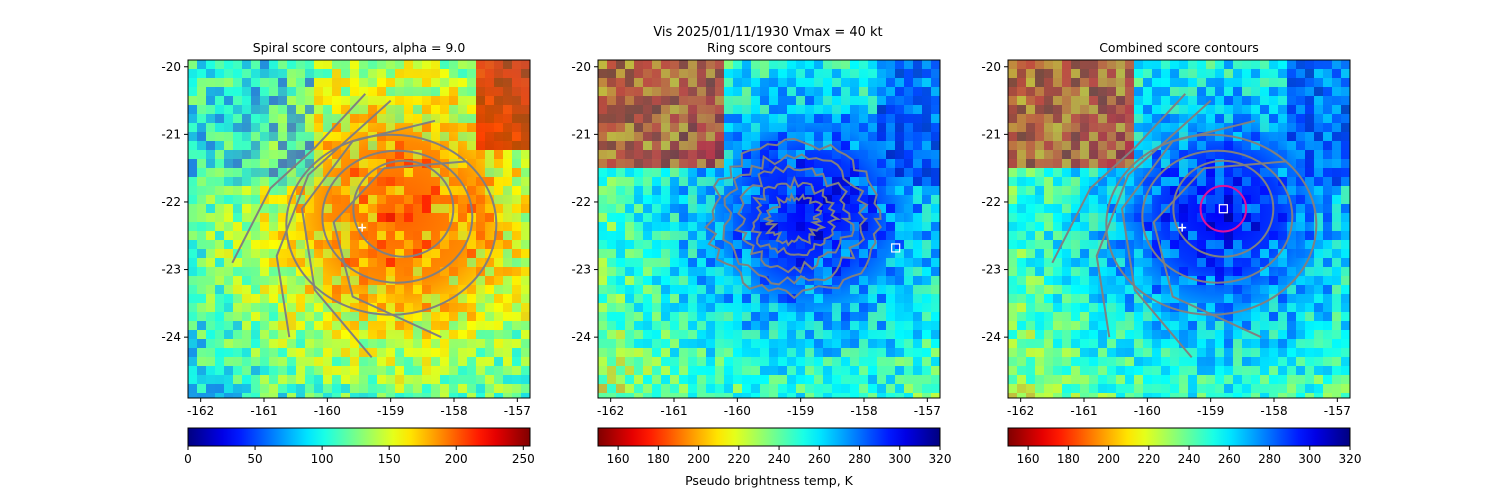 This screenshot has height=500, width=1500. I want to click on panel-title: Ring score contours, so click(769, 47).